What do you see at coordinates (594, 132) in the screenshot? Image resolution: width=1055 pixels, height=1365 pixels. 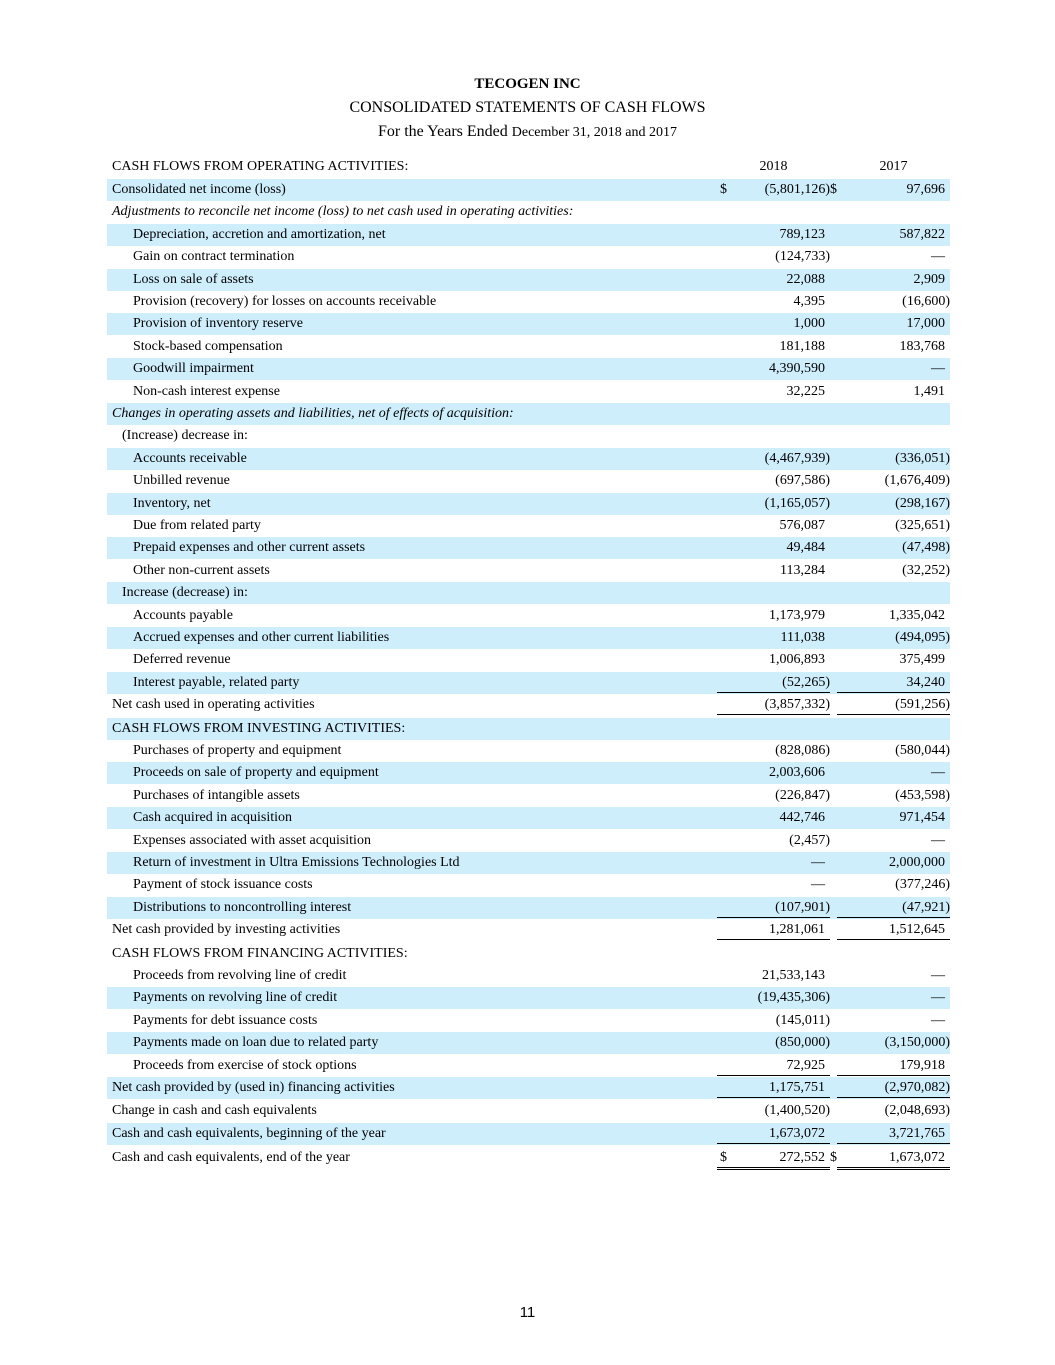 I see `subtitle-date: December 31, 2018 and 2017` at bounding box center [594, 132].